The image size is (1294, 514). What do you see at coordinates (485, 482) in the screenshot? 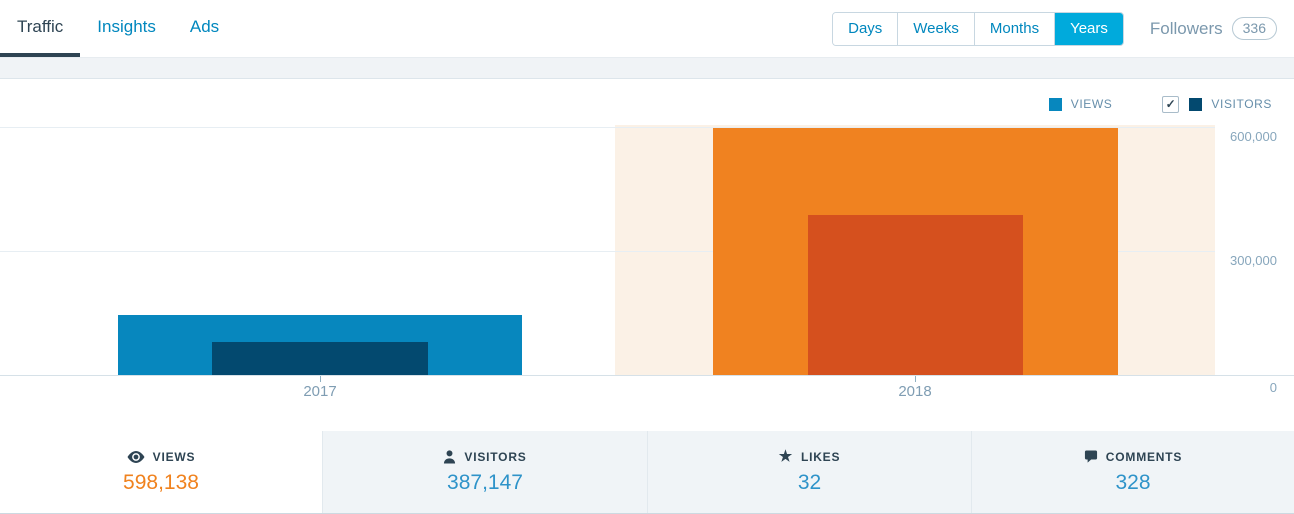
I see `visitors-value: 387,147` at bounding box center [485, 482].